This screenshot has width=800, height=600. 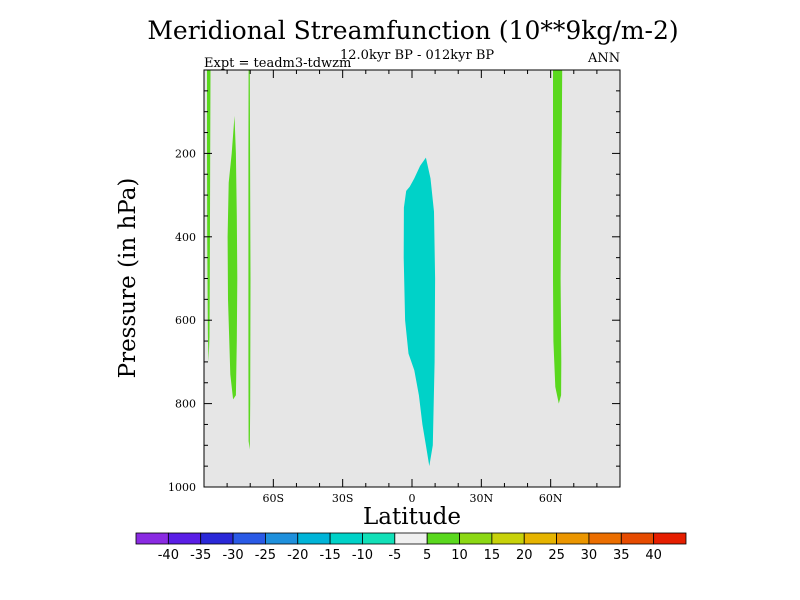 I want to click on y-tick-label: 400, so click(x=185, y=237).